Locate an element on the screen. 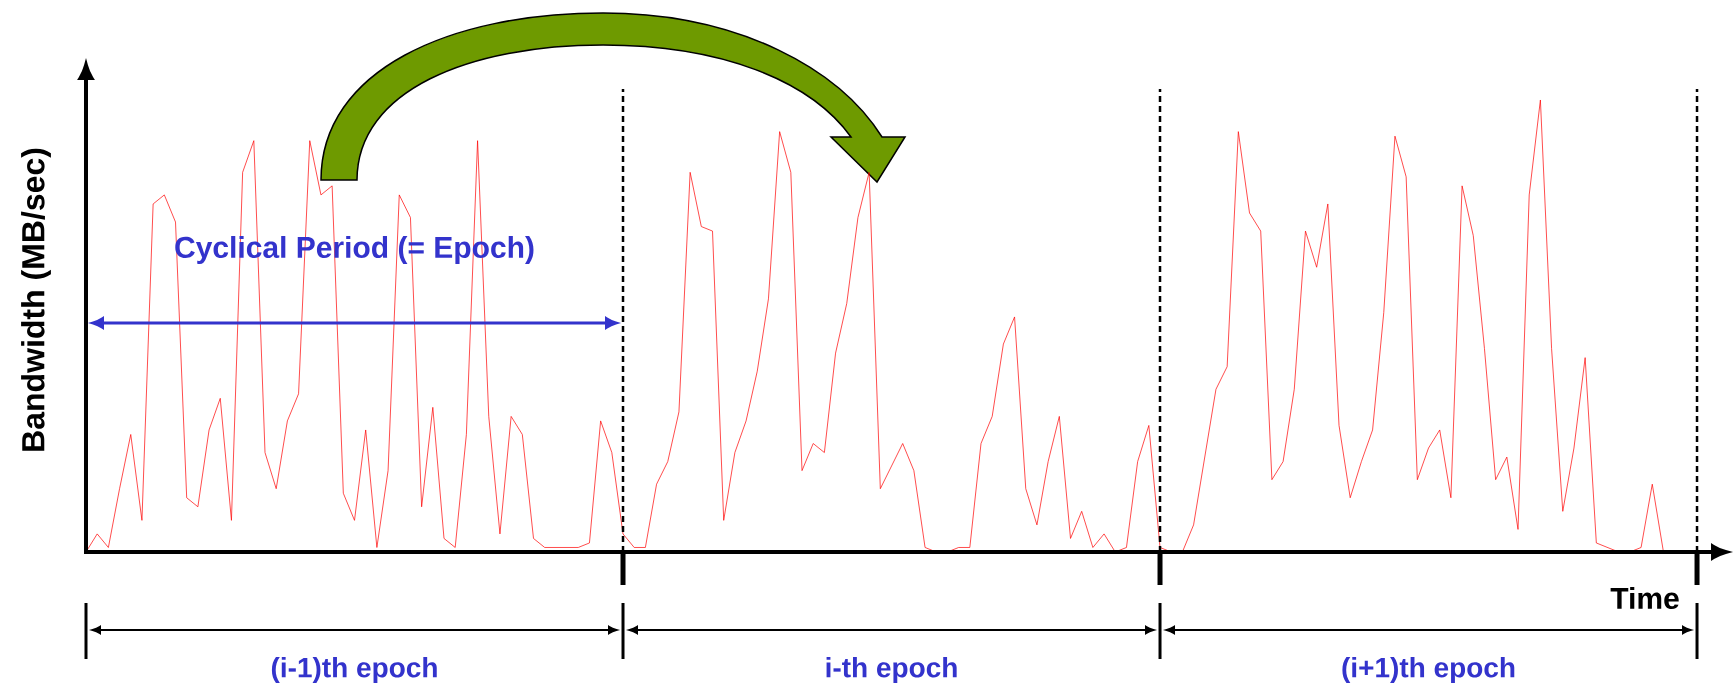  x-axis-title: Time is located at coordinates (1644, 598).